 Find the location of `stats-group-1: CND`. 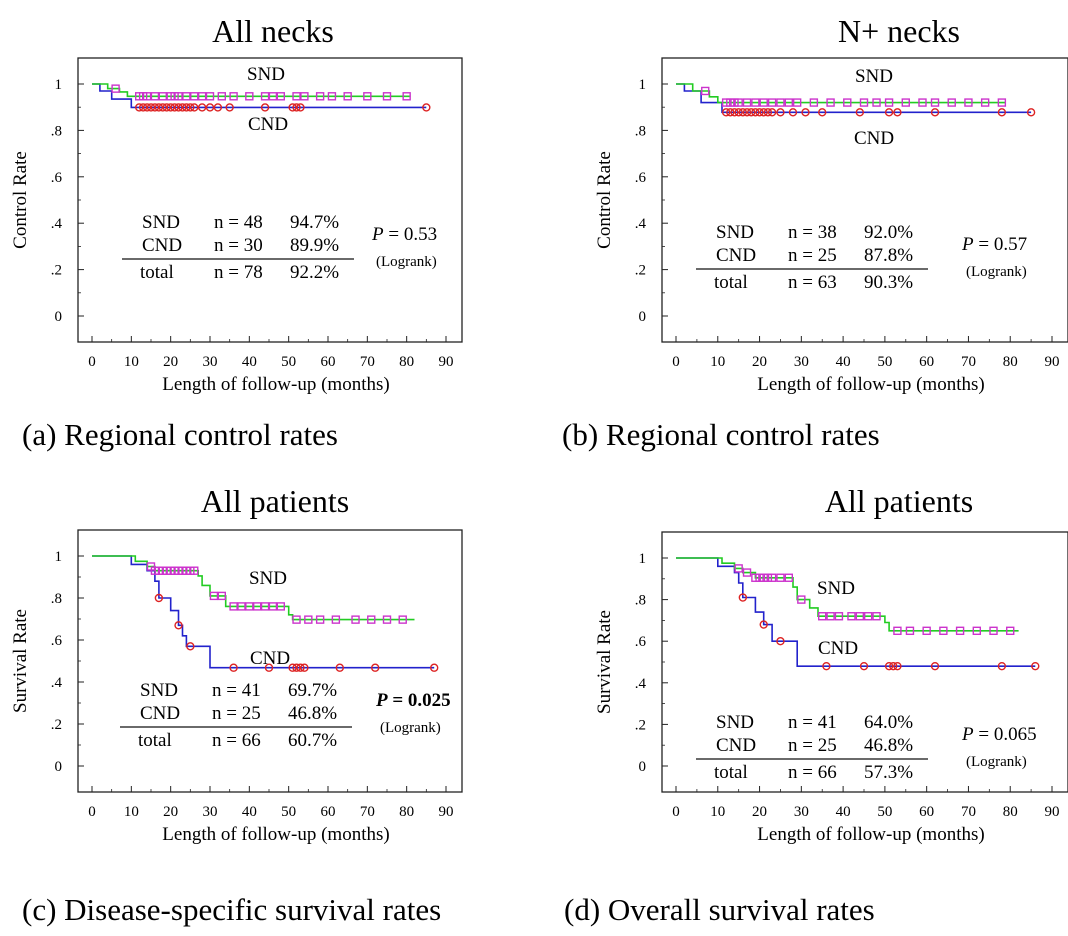

stats-group-1: CND is located at coordinates (162, 245).